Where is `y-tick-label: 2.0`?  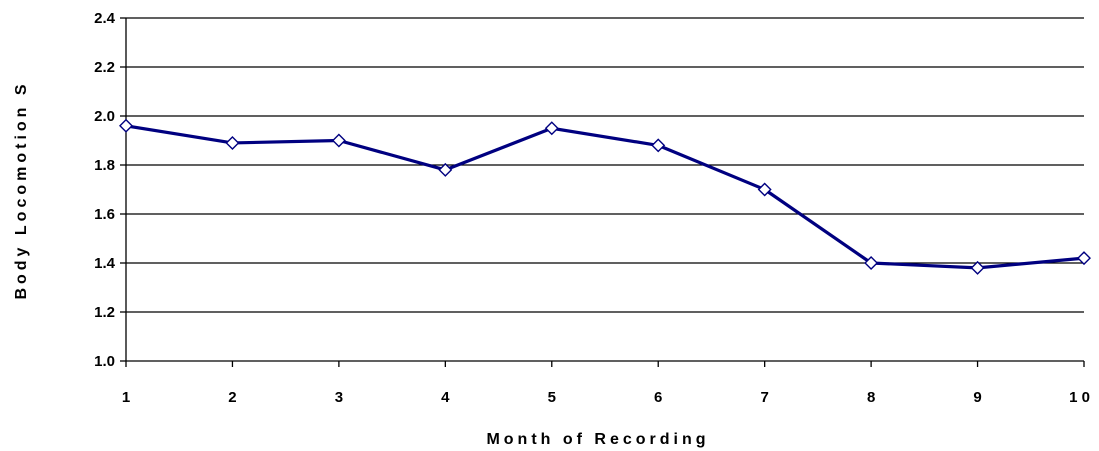 y-tick-label: 2.0 is located at coordinates (104, 116).